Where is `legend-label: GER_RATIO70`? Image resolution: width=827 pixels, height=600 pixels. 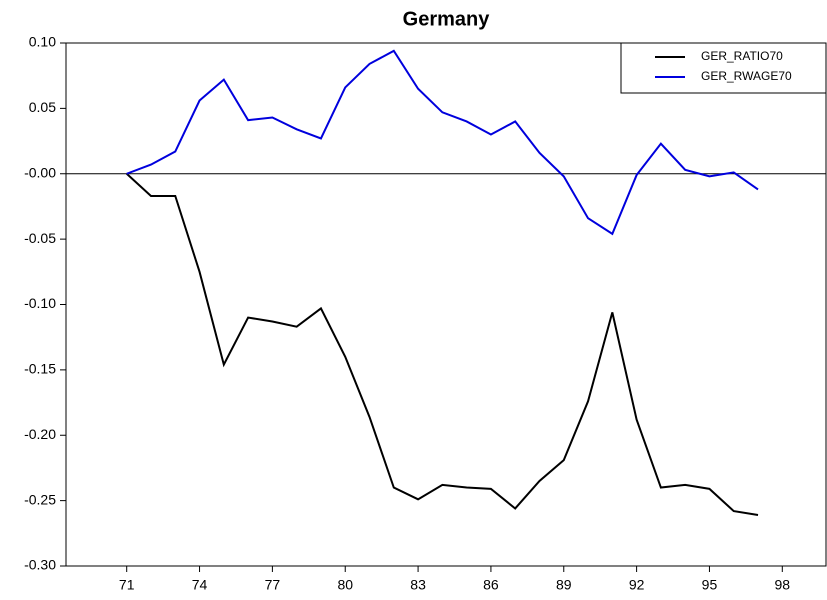 legend-label: GER_RATIO70 is located at coordinates (742, 56).